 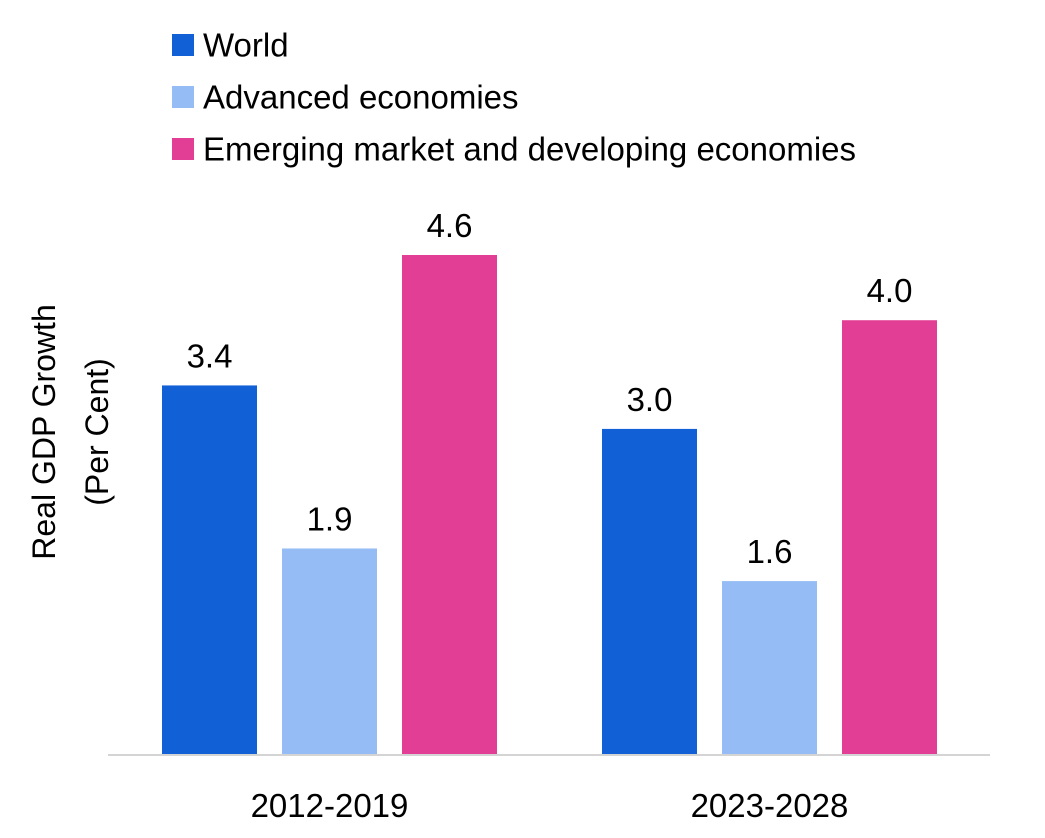 I want to click on legend-label-3: Emerging market and developing economies, so click(x=529, y=149).